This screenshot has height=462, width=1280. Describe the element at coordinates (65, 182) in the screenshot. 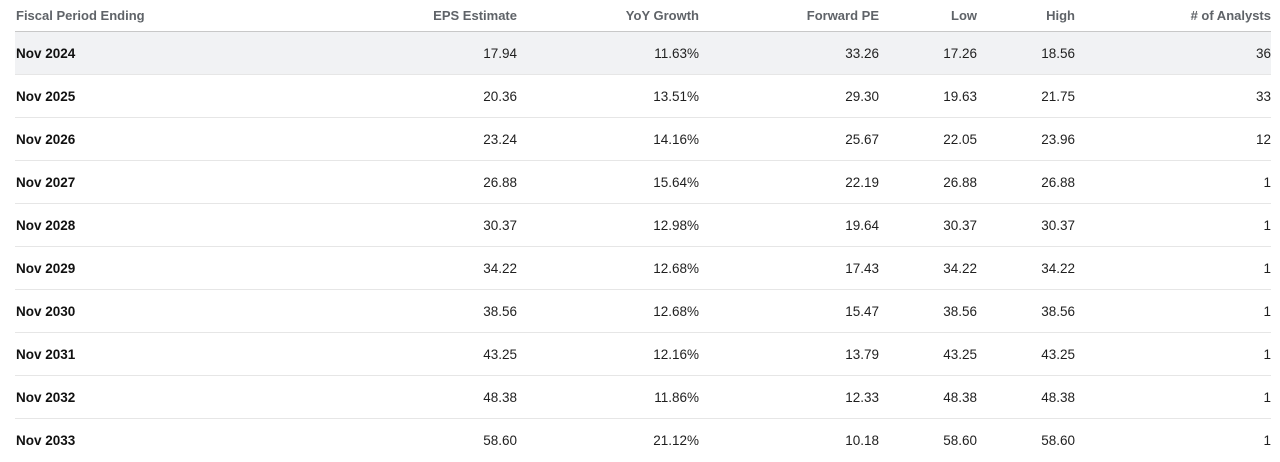

I see `cell-fiscal-period: Nov 2027` at that location.